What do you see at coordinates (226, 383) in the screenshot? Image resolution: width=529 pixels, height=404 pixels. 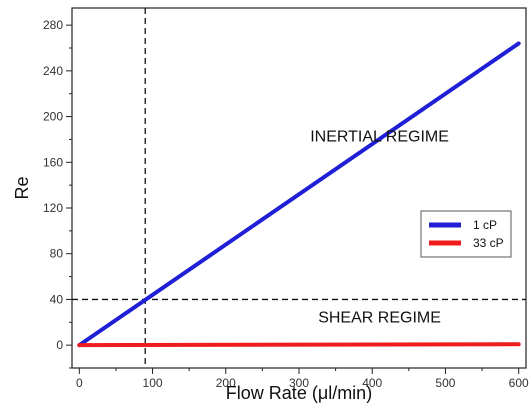 I see `x-tick-label: 200` at bounding box center [226, 383].